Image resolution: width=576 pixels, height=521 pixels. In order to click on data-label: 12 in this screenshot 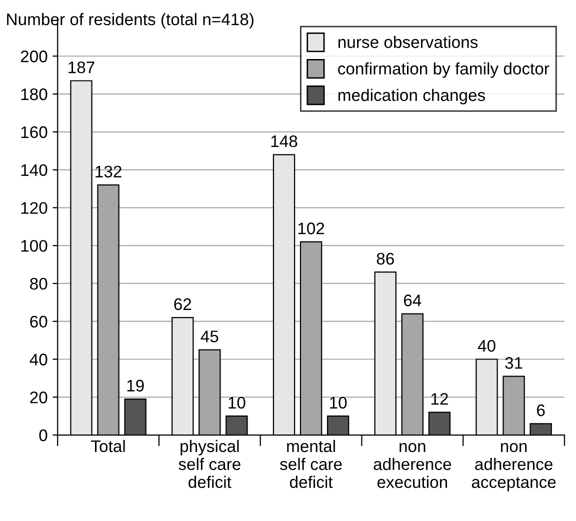, I will do `click(439, 399)`.